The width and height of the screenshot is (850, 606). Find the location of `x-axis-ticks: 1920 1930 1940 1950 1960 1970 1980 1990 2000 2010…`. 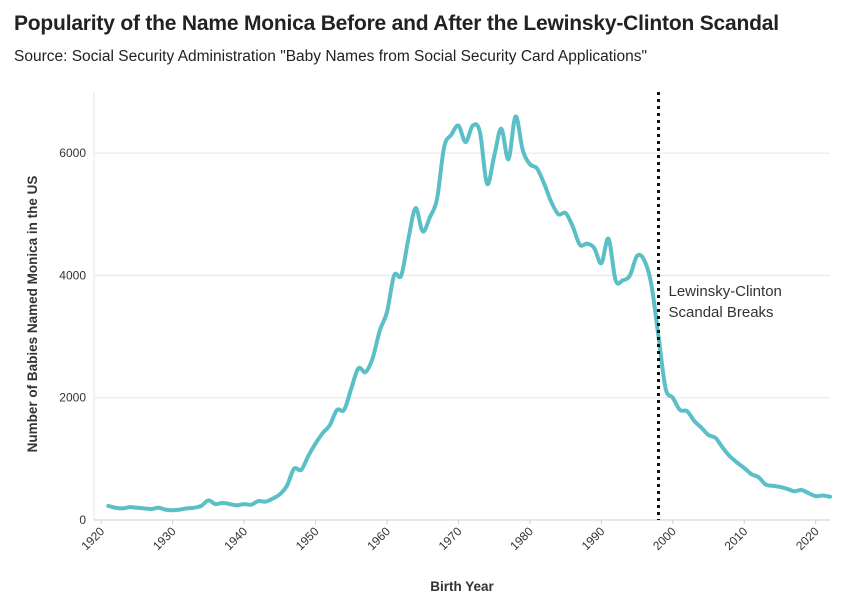

x-axis-ticks: 1920 1930 1940 1950 1960 1970 1980 1990 2000 2010… is located at coordinates (450, 536).